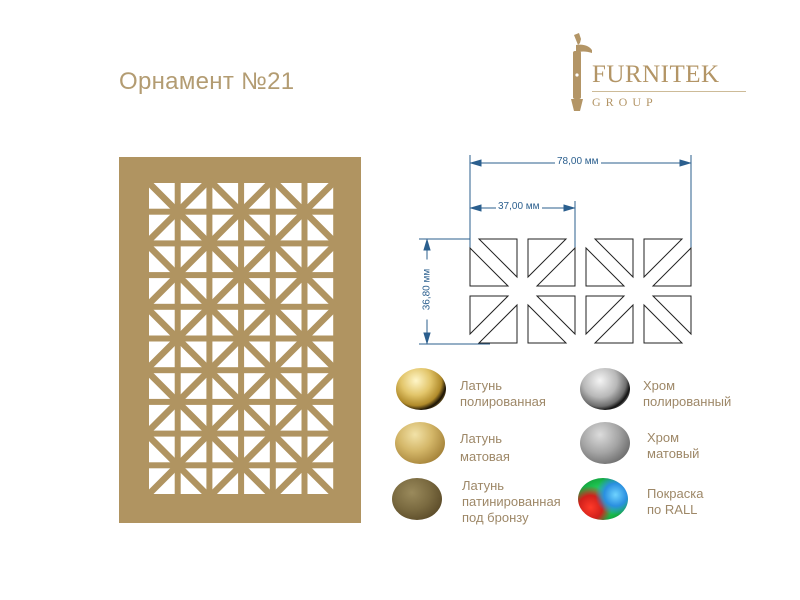 This screenshot has height=600, width=800. I want to click on swatch-matte-chrome, so click(605, 443).